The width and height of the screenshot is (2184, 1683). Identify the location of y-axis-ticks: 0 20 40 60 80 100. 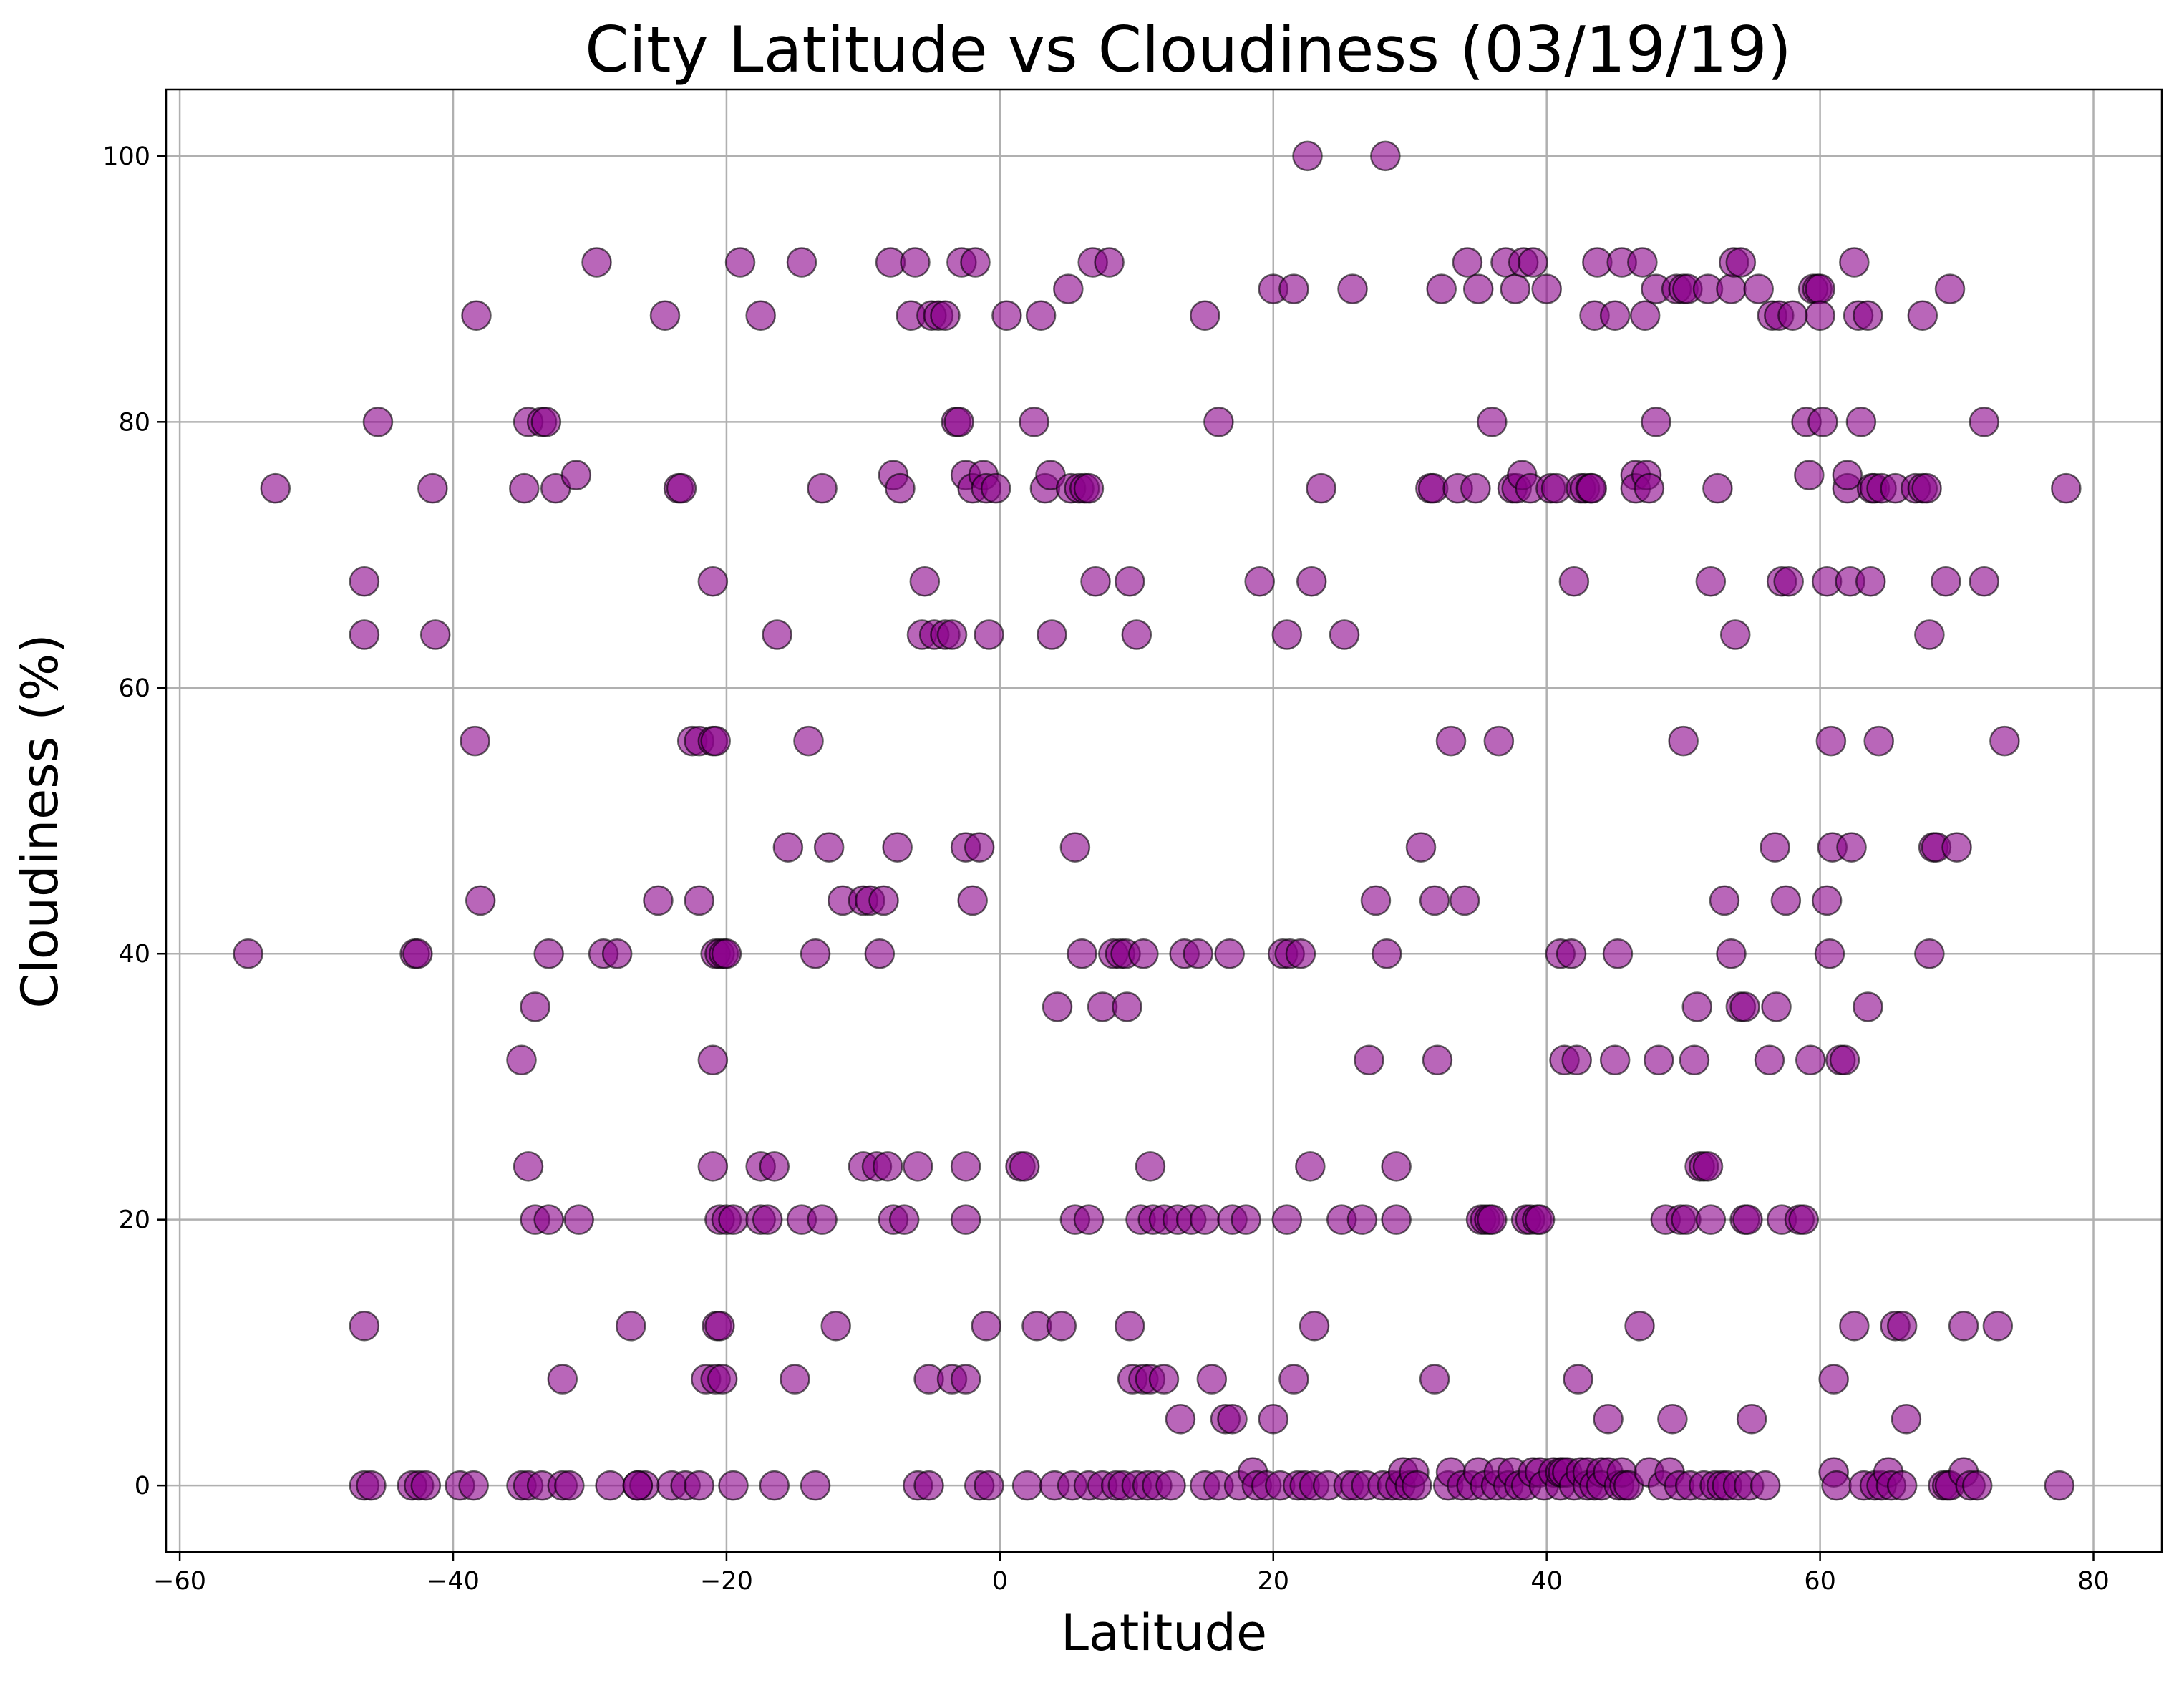
(134, 821).